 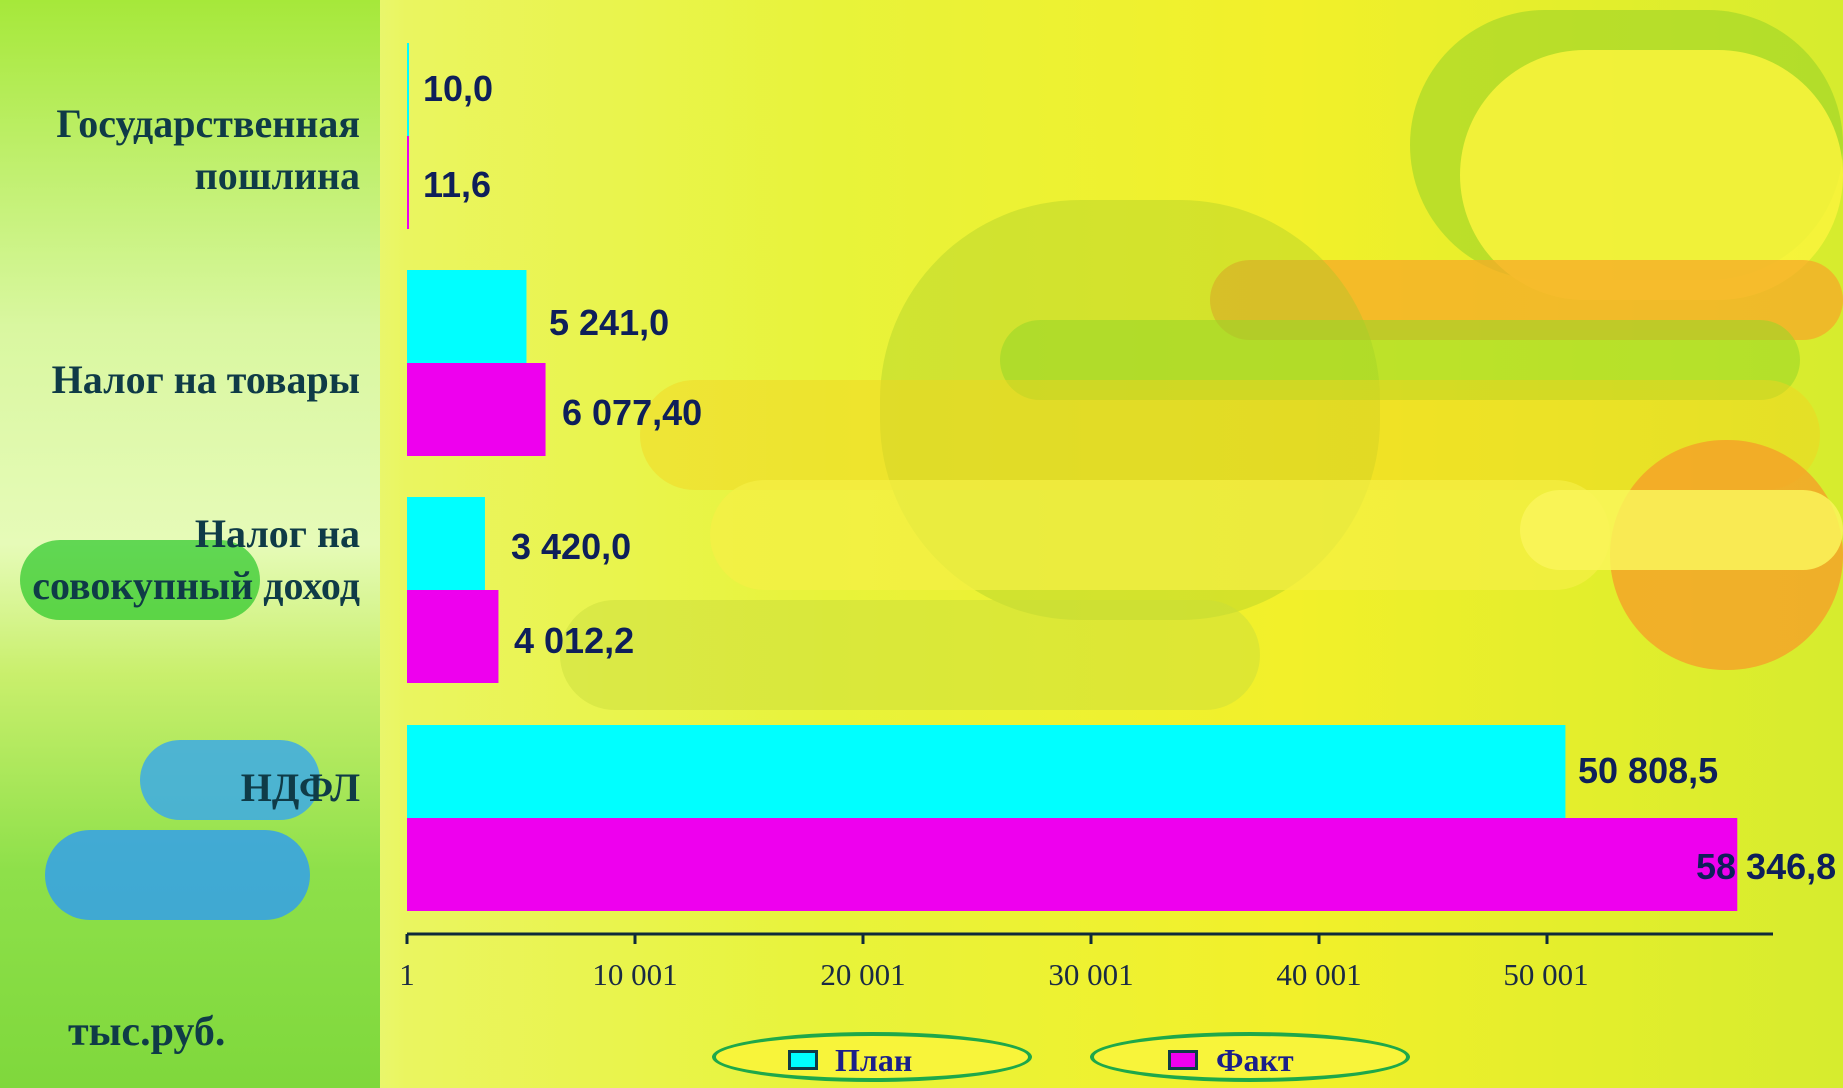 What do you see at coordinates (277, 533) in the screenshot?
I see `category-label-line: Налог на` at bounding box center [277, 533].